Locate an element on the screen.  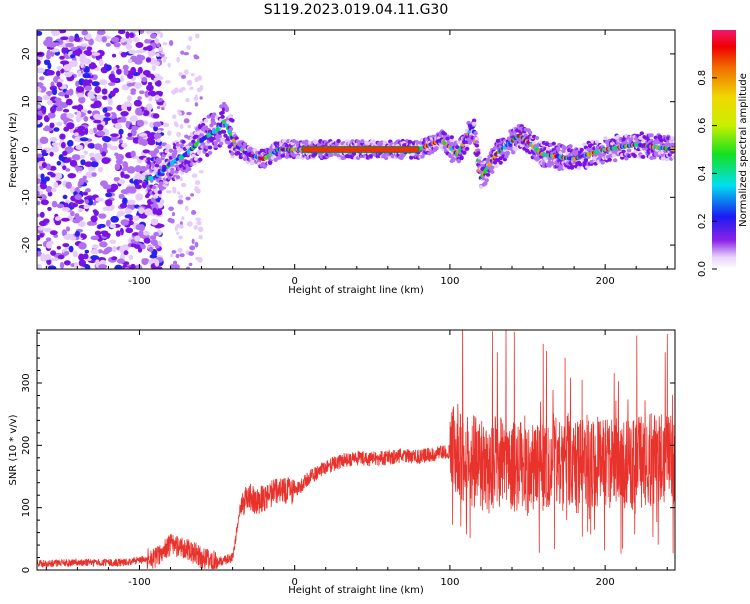
snr-xtick-label: -100 is located at coordinates (139, 582).